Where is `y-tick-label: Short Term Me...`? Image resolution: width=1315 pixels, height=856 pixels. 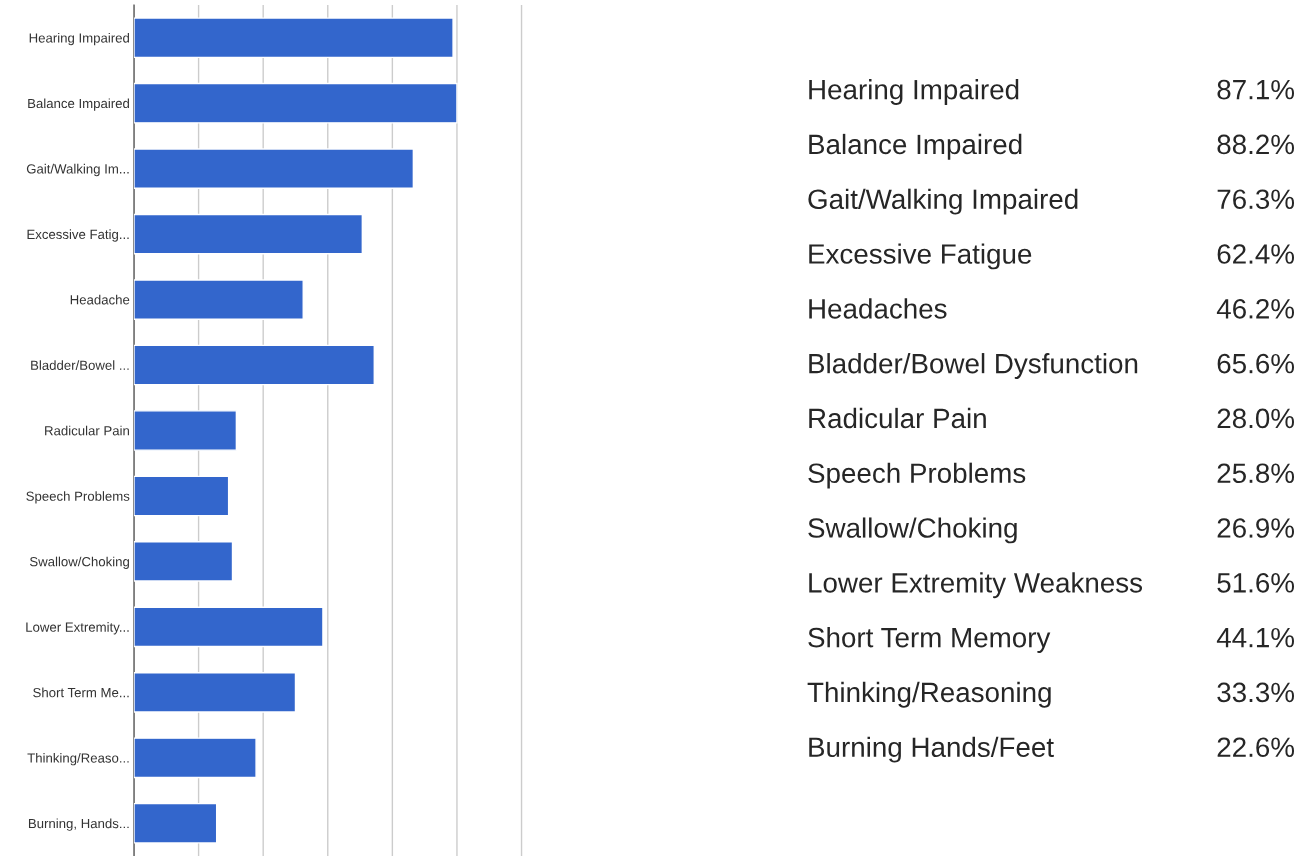 y-tick-label: Short Term Me... is located at coordinates (81, 692).